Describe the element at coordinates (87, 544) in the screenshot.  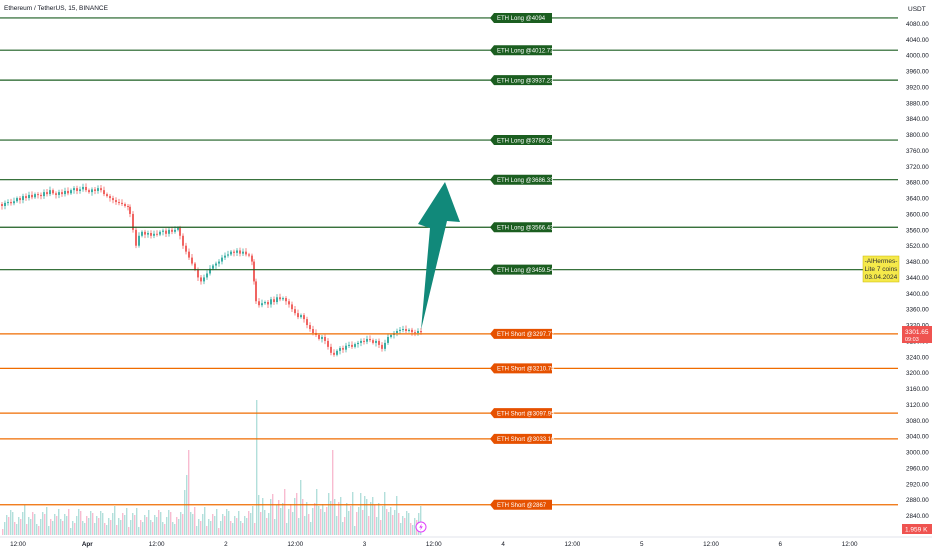
I see `time-tick-label: Apr` at that location.